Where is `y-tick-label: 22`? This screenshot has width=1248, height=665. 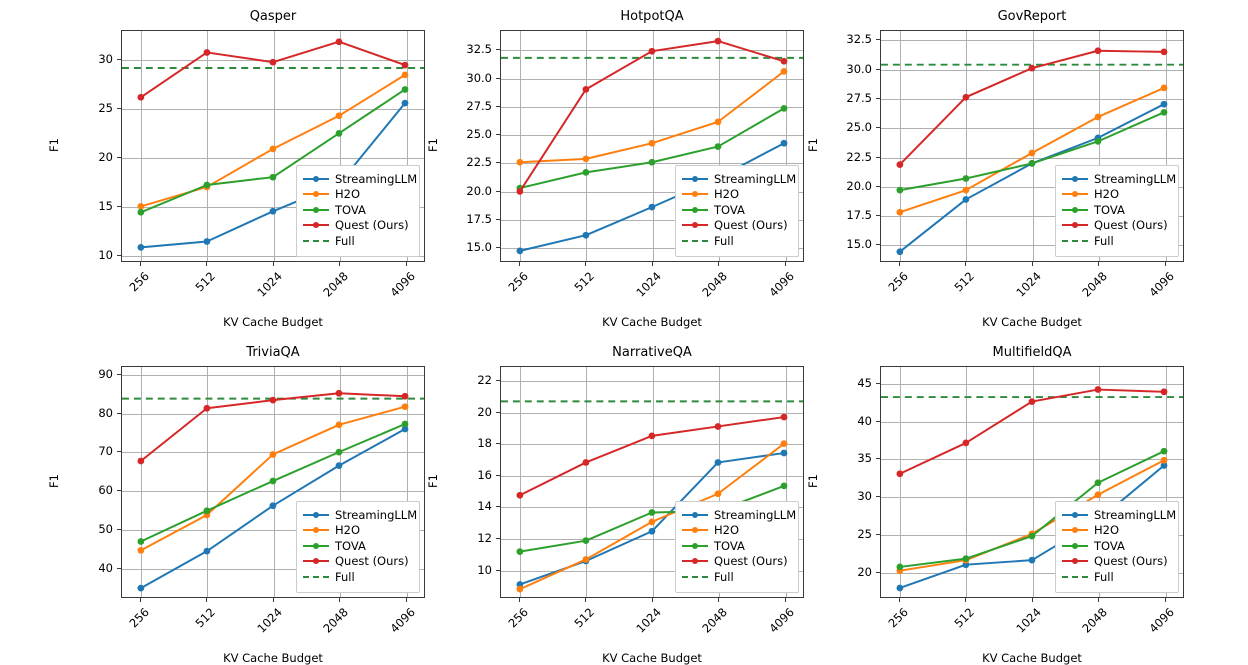 y-tick-label: 22 is located at coordinates (484, 380).